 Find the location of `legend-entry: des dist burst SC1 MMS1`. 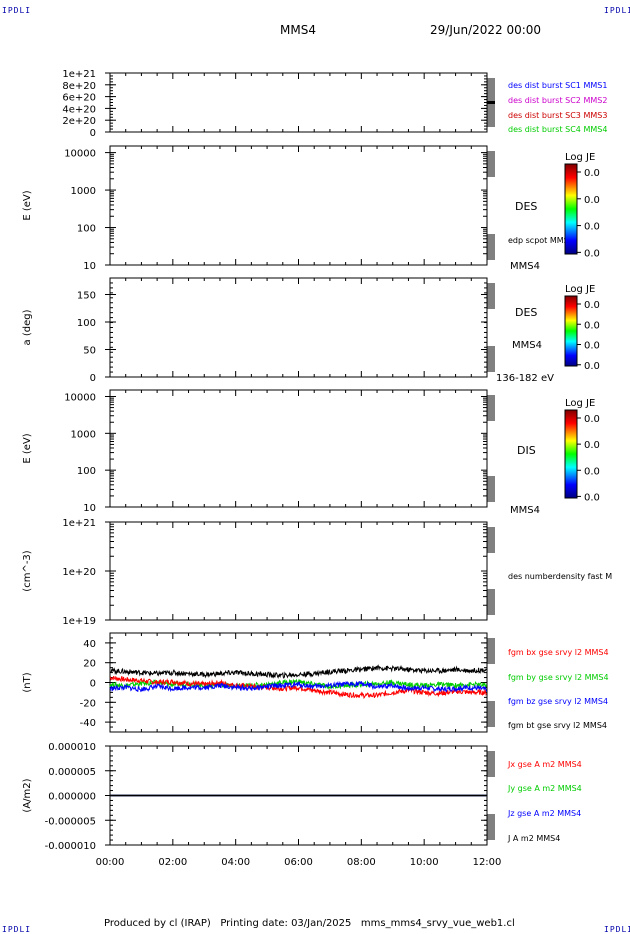

legend-entry: des dist burst SC1 MMS1 is located at coordinates (557, 85).